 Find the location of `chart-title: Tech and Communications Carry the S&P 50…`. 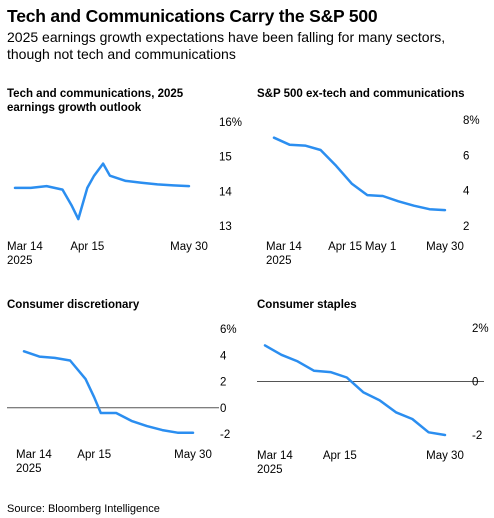

chart-title: Tech and Communications Carry the S&P 50… is located at coordinates (192, 16).